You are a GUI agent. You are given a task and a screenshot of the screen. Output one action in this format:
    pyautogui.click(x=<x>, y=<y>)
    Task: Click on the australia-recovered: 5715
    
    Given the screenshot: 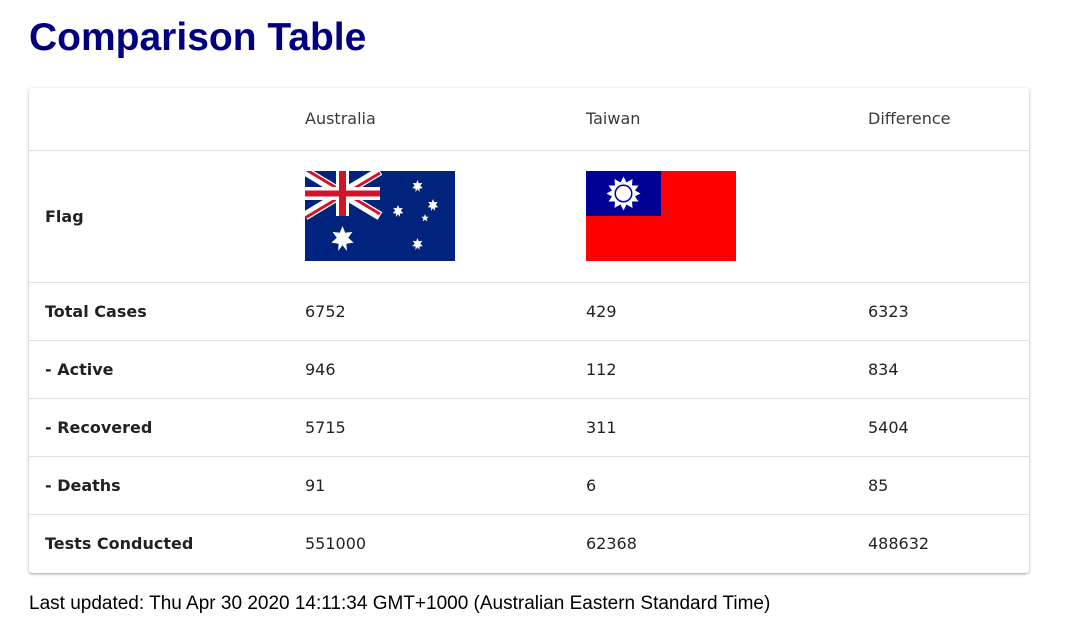 What is the action you would take?
    pyautogui.click(x=429, y=427)
    